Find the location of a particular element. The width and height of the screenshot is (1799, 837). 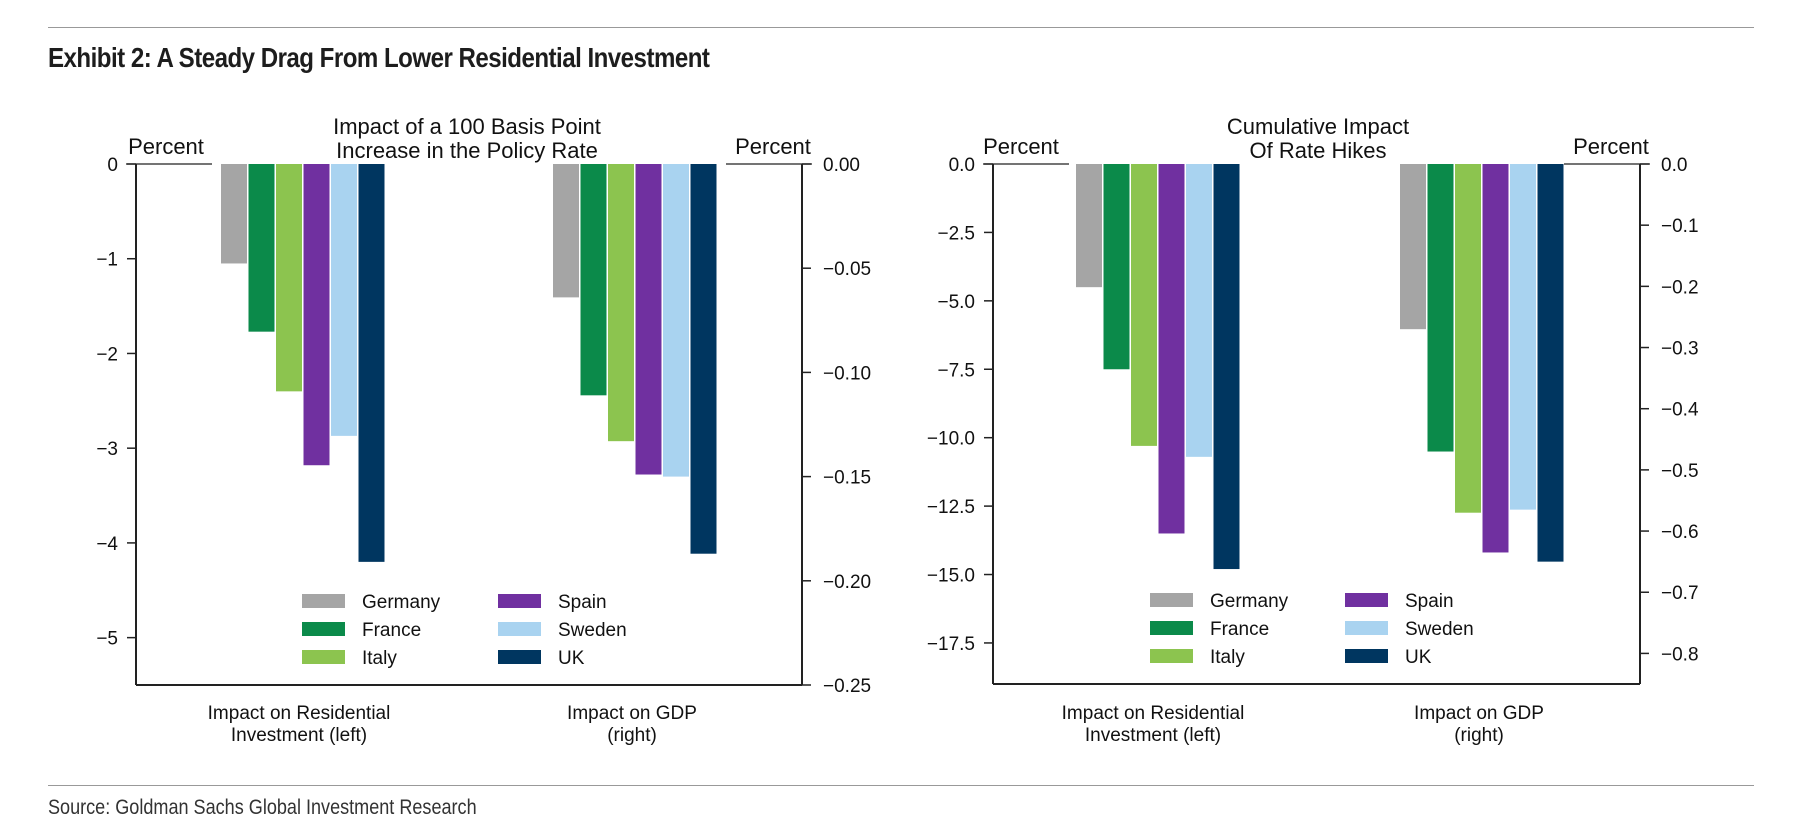

bottom-rule is located at coordinates (901, 785).